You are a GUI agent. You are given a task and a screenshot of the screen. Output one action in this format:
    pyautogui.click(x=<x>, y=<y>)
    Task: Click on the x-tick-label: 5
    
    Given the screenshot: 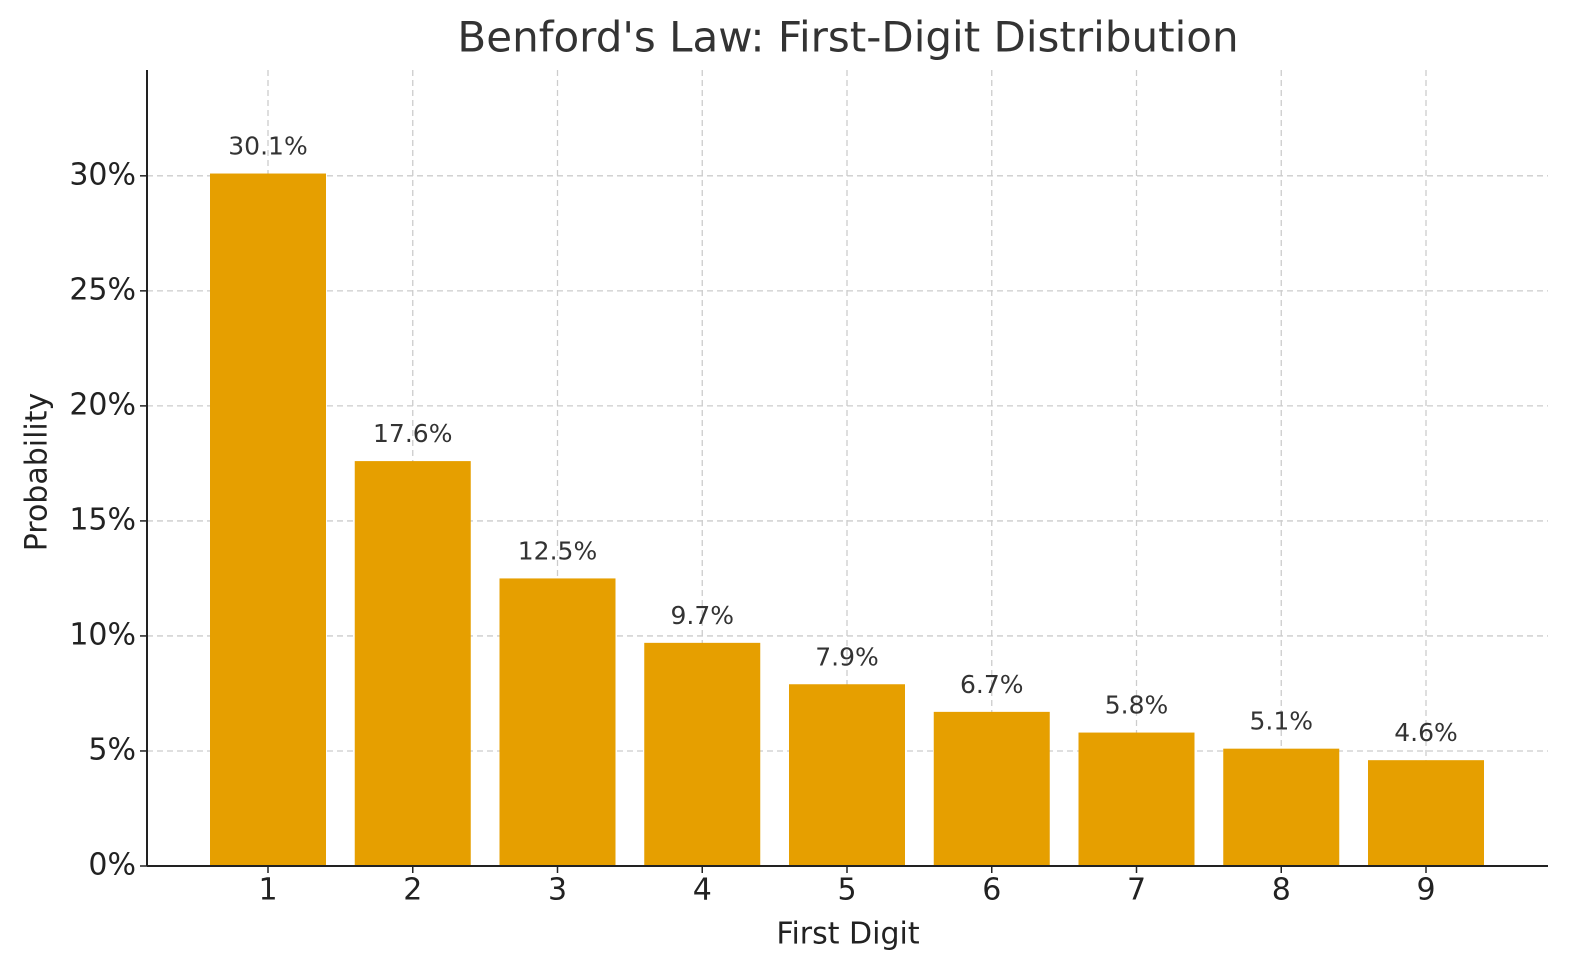 What is the action you would take?
    pyautogui.click(x=846, y=890)
    